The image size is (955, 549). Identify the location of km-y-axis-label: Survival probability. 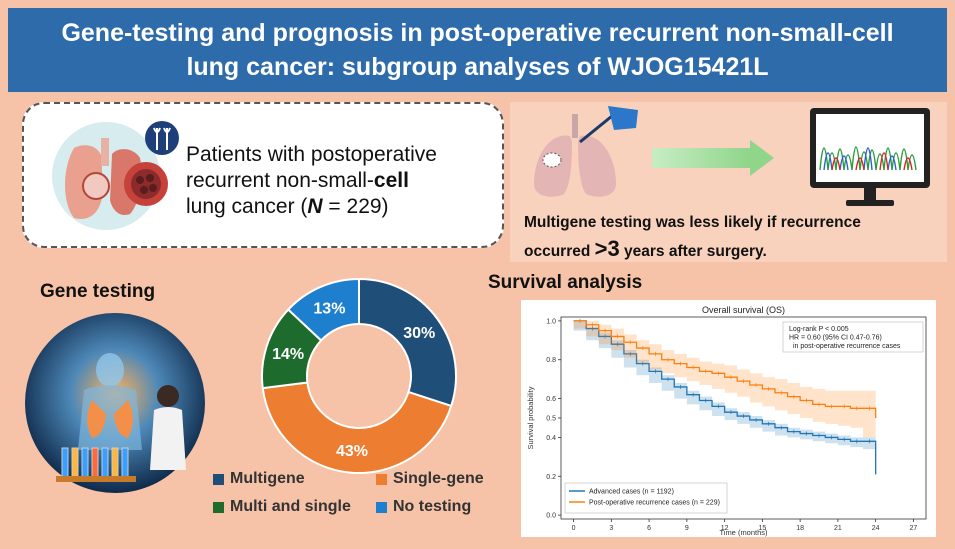
(530, 417).